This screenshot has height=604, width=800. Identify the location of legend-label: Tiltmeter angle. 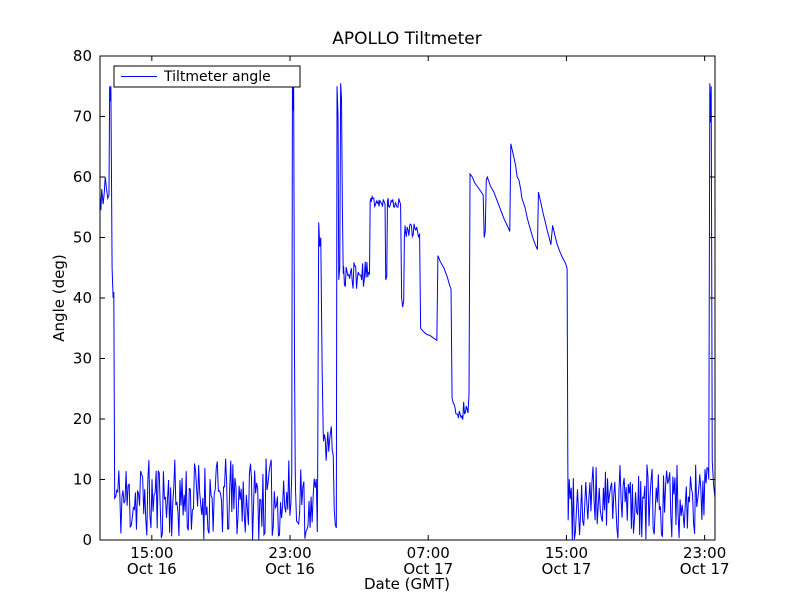
(217, 77).